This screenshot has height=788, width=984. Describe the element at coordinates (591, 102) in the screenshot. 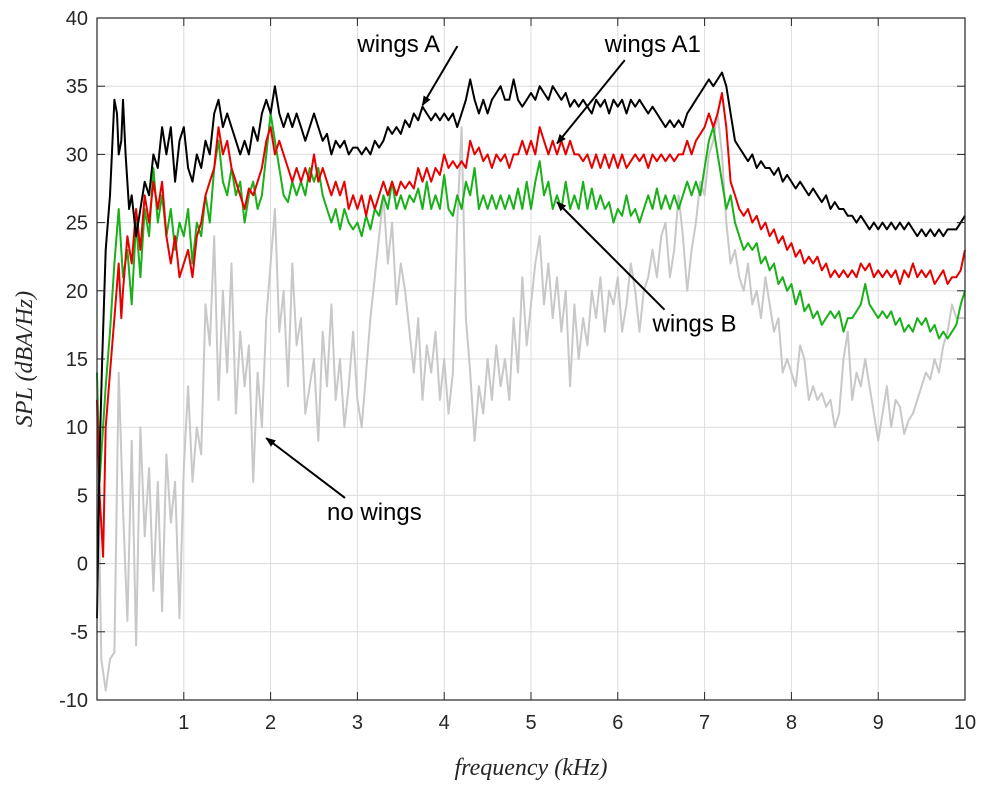

I see `arrow-wings-a1` at that location.